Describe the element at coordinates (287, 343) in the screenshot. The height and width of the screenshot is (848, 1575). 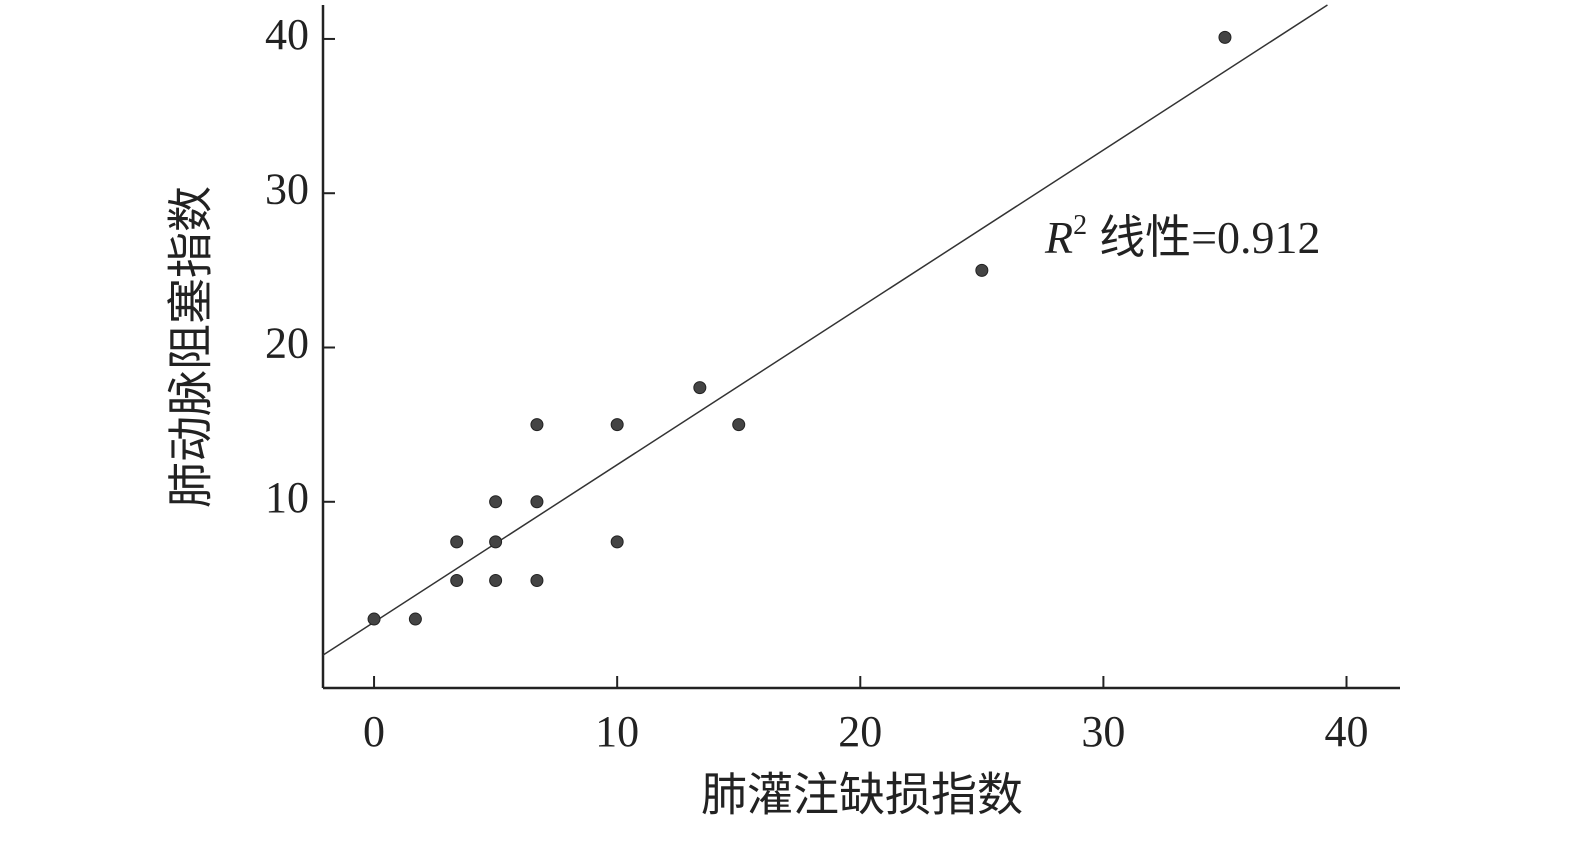
I see `y-tick-label: 20` at that location.